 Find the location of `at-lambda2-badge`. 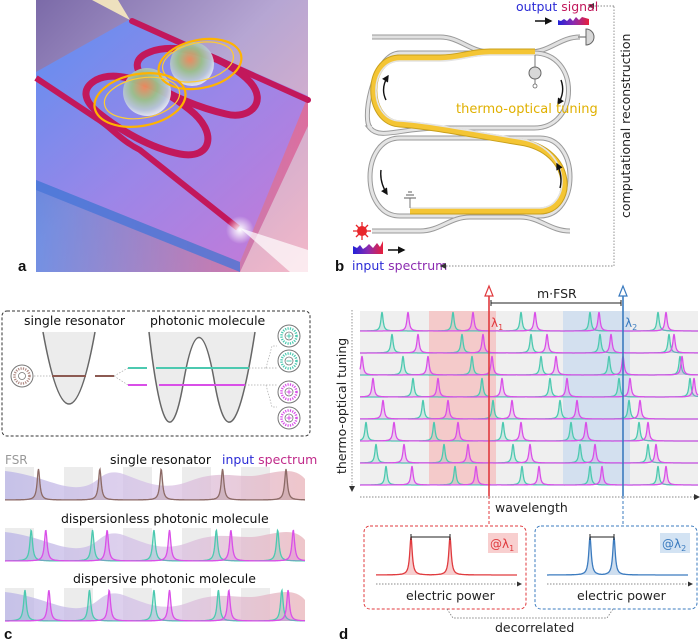

at-lambda2-badge is located at coordinates (675, 543).